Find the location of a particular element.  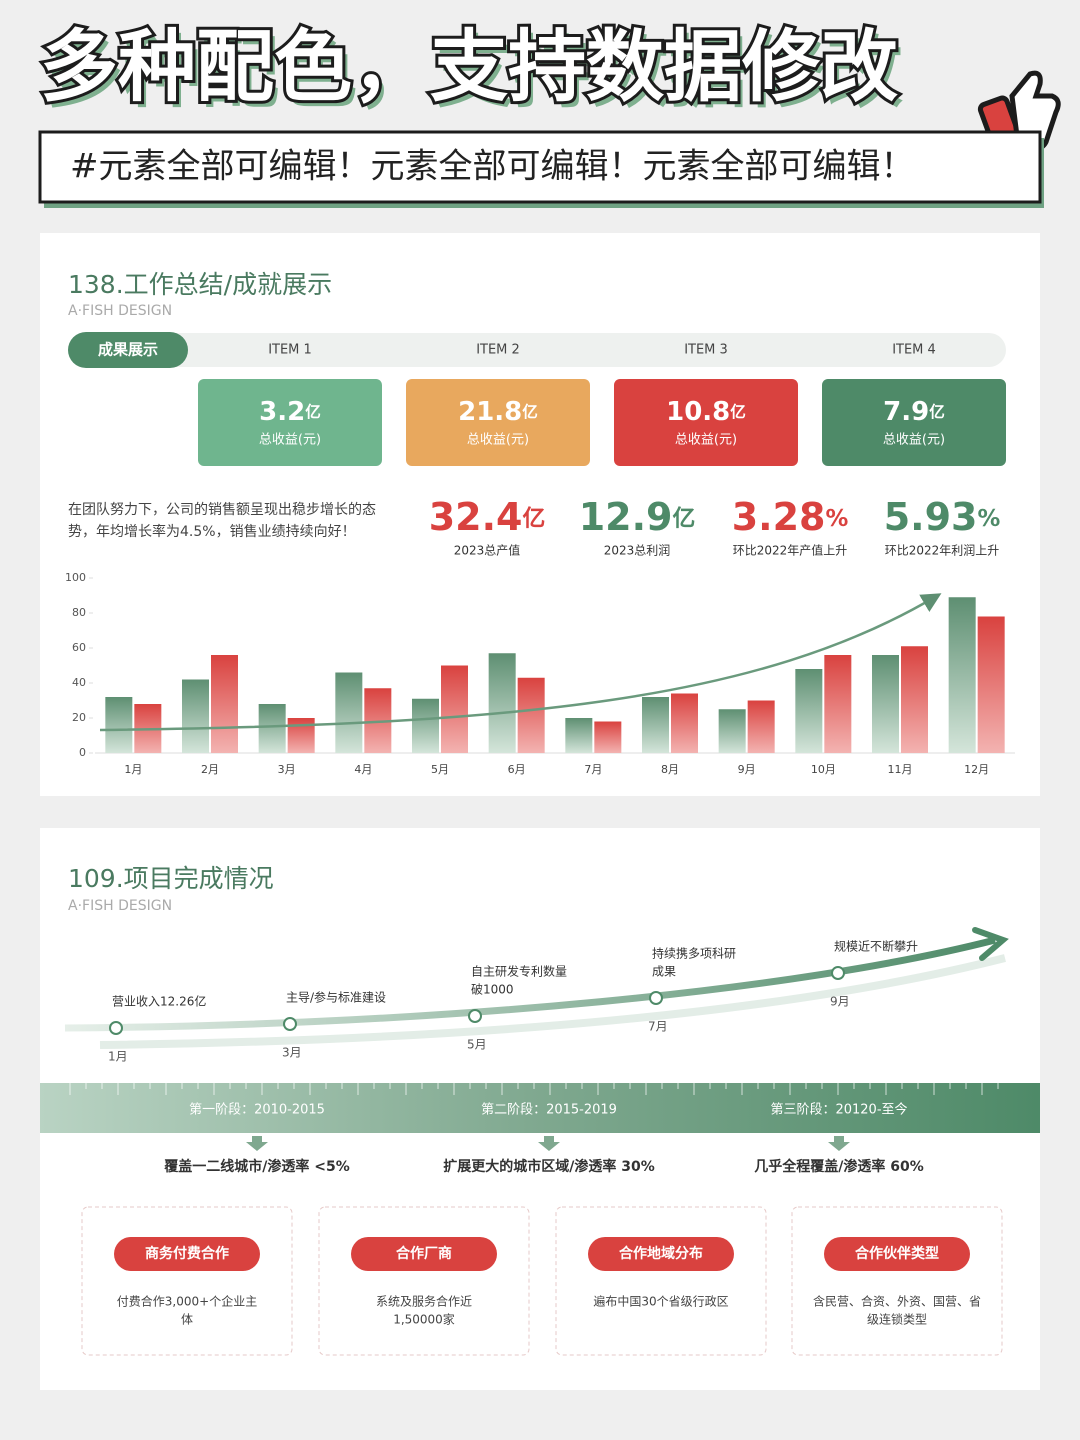

slide-title: 109.项目完成情况 is located at coordinates (171, 878).